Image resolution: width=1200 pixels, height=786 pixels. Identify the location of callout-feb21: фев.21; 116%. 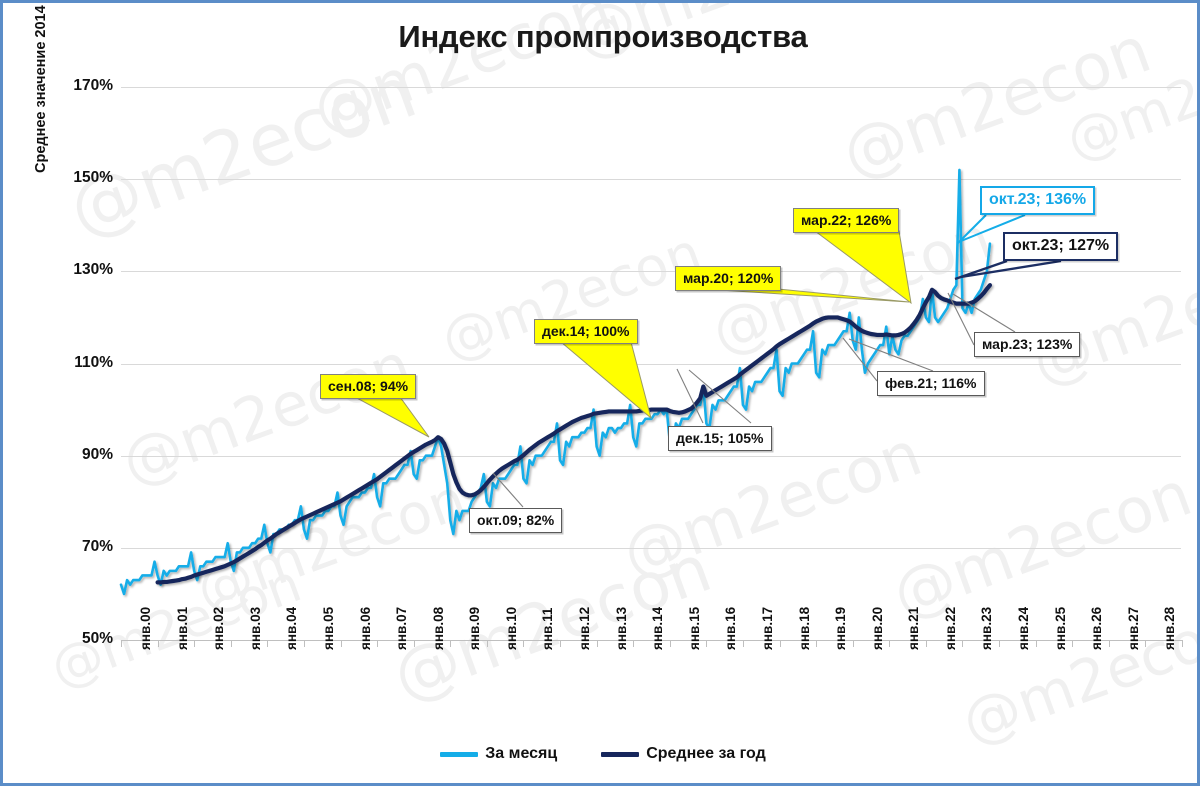
(931, 384).